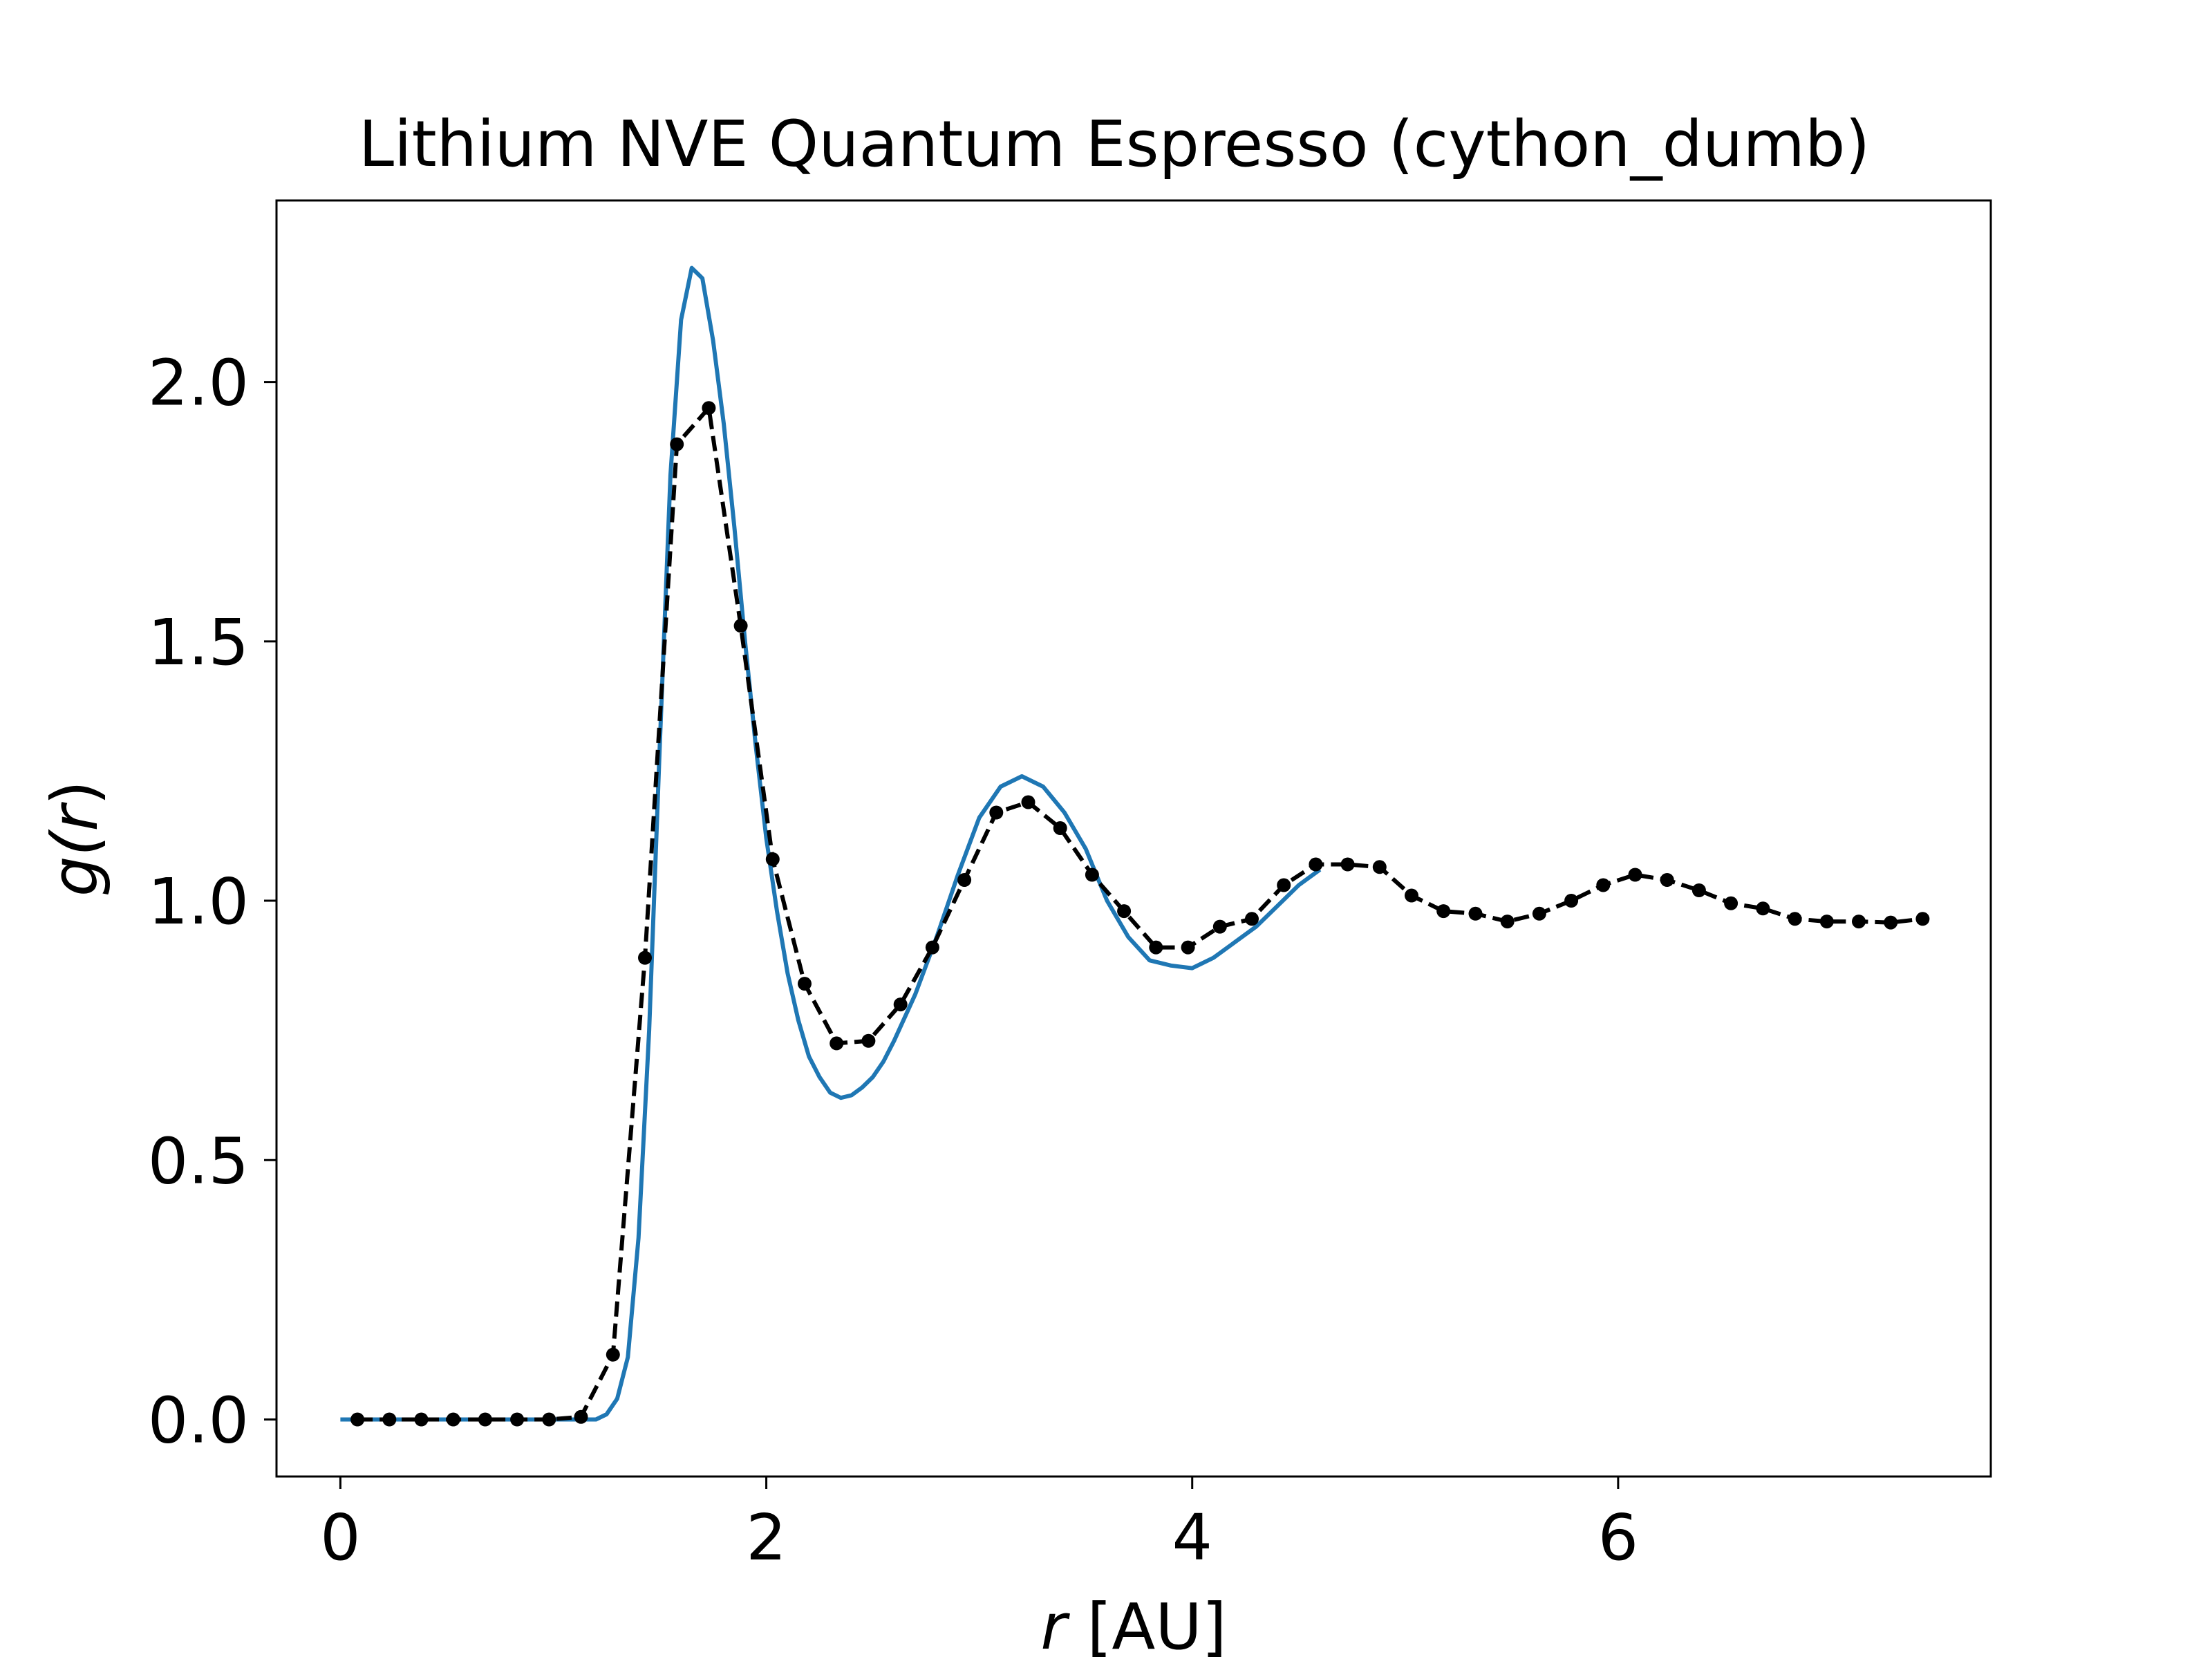 Image resolution: width=2212 pixels, height=1659 pixels. I want to click on x-axis-label: r [AU], so click(1133, 1624).